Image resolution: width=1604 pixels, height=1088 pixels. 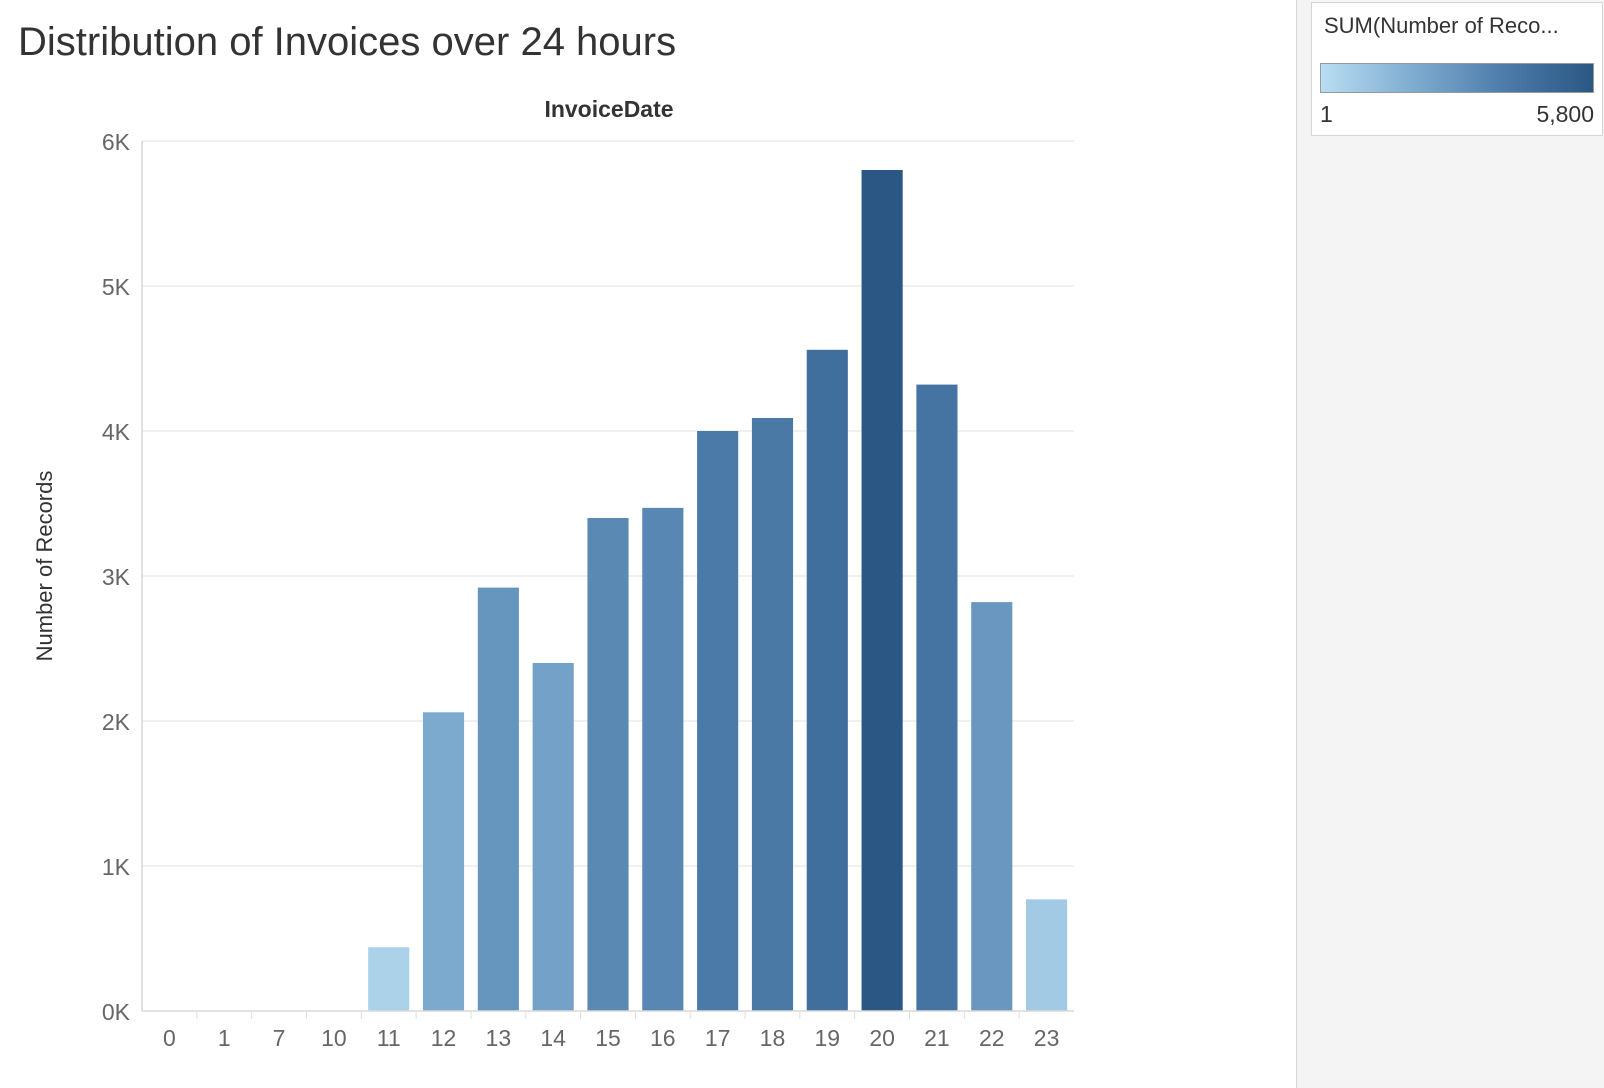 I want to click on y-axis-label: Number of Records, so click(x=44, y=566).